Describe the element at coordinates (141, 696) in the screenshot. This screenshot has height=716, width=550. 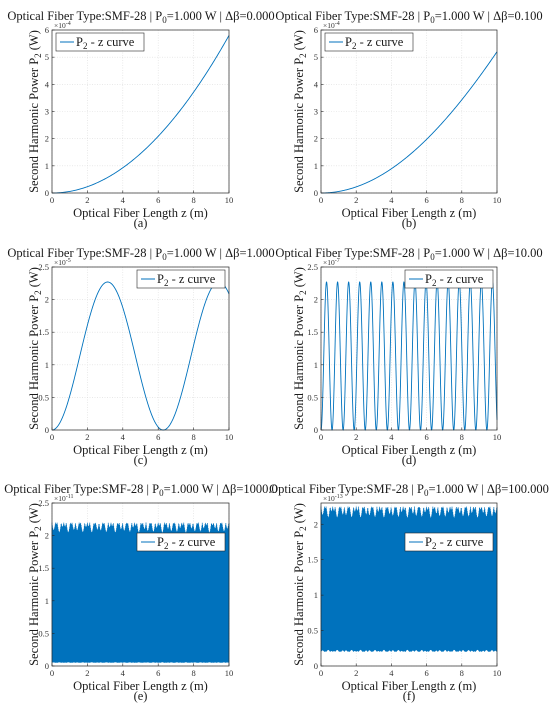
I see `panel-caption: (e)` at that location.